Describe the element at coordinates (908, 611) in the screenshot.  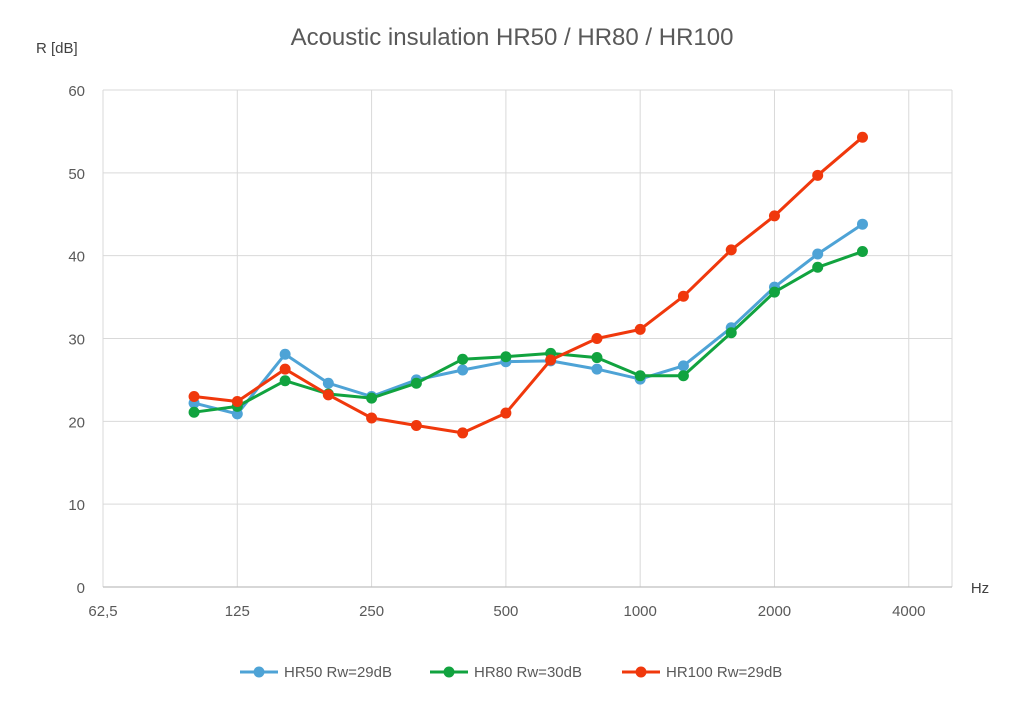
I see `x-tick-label: 4000` at that location.